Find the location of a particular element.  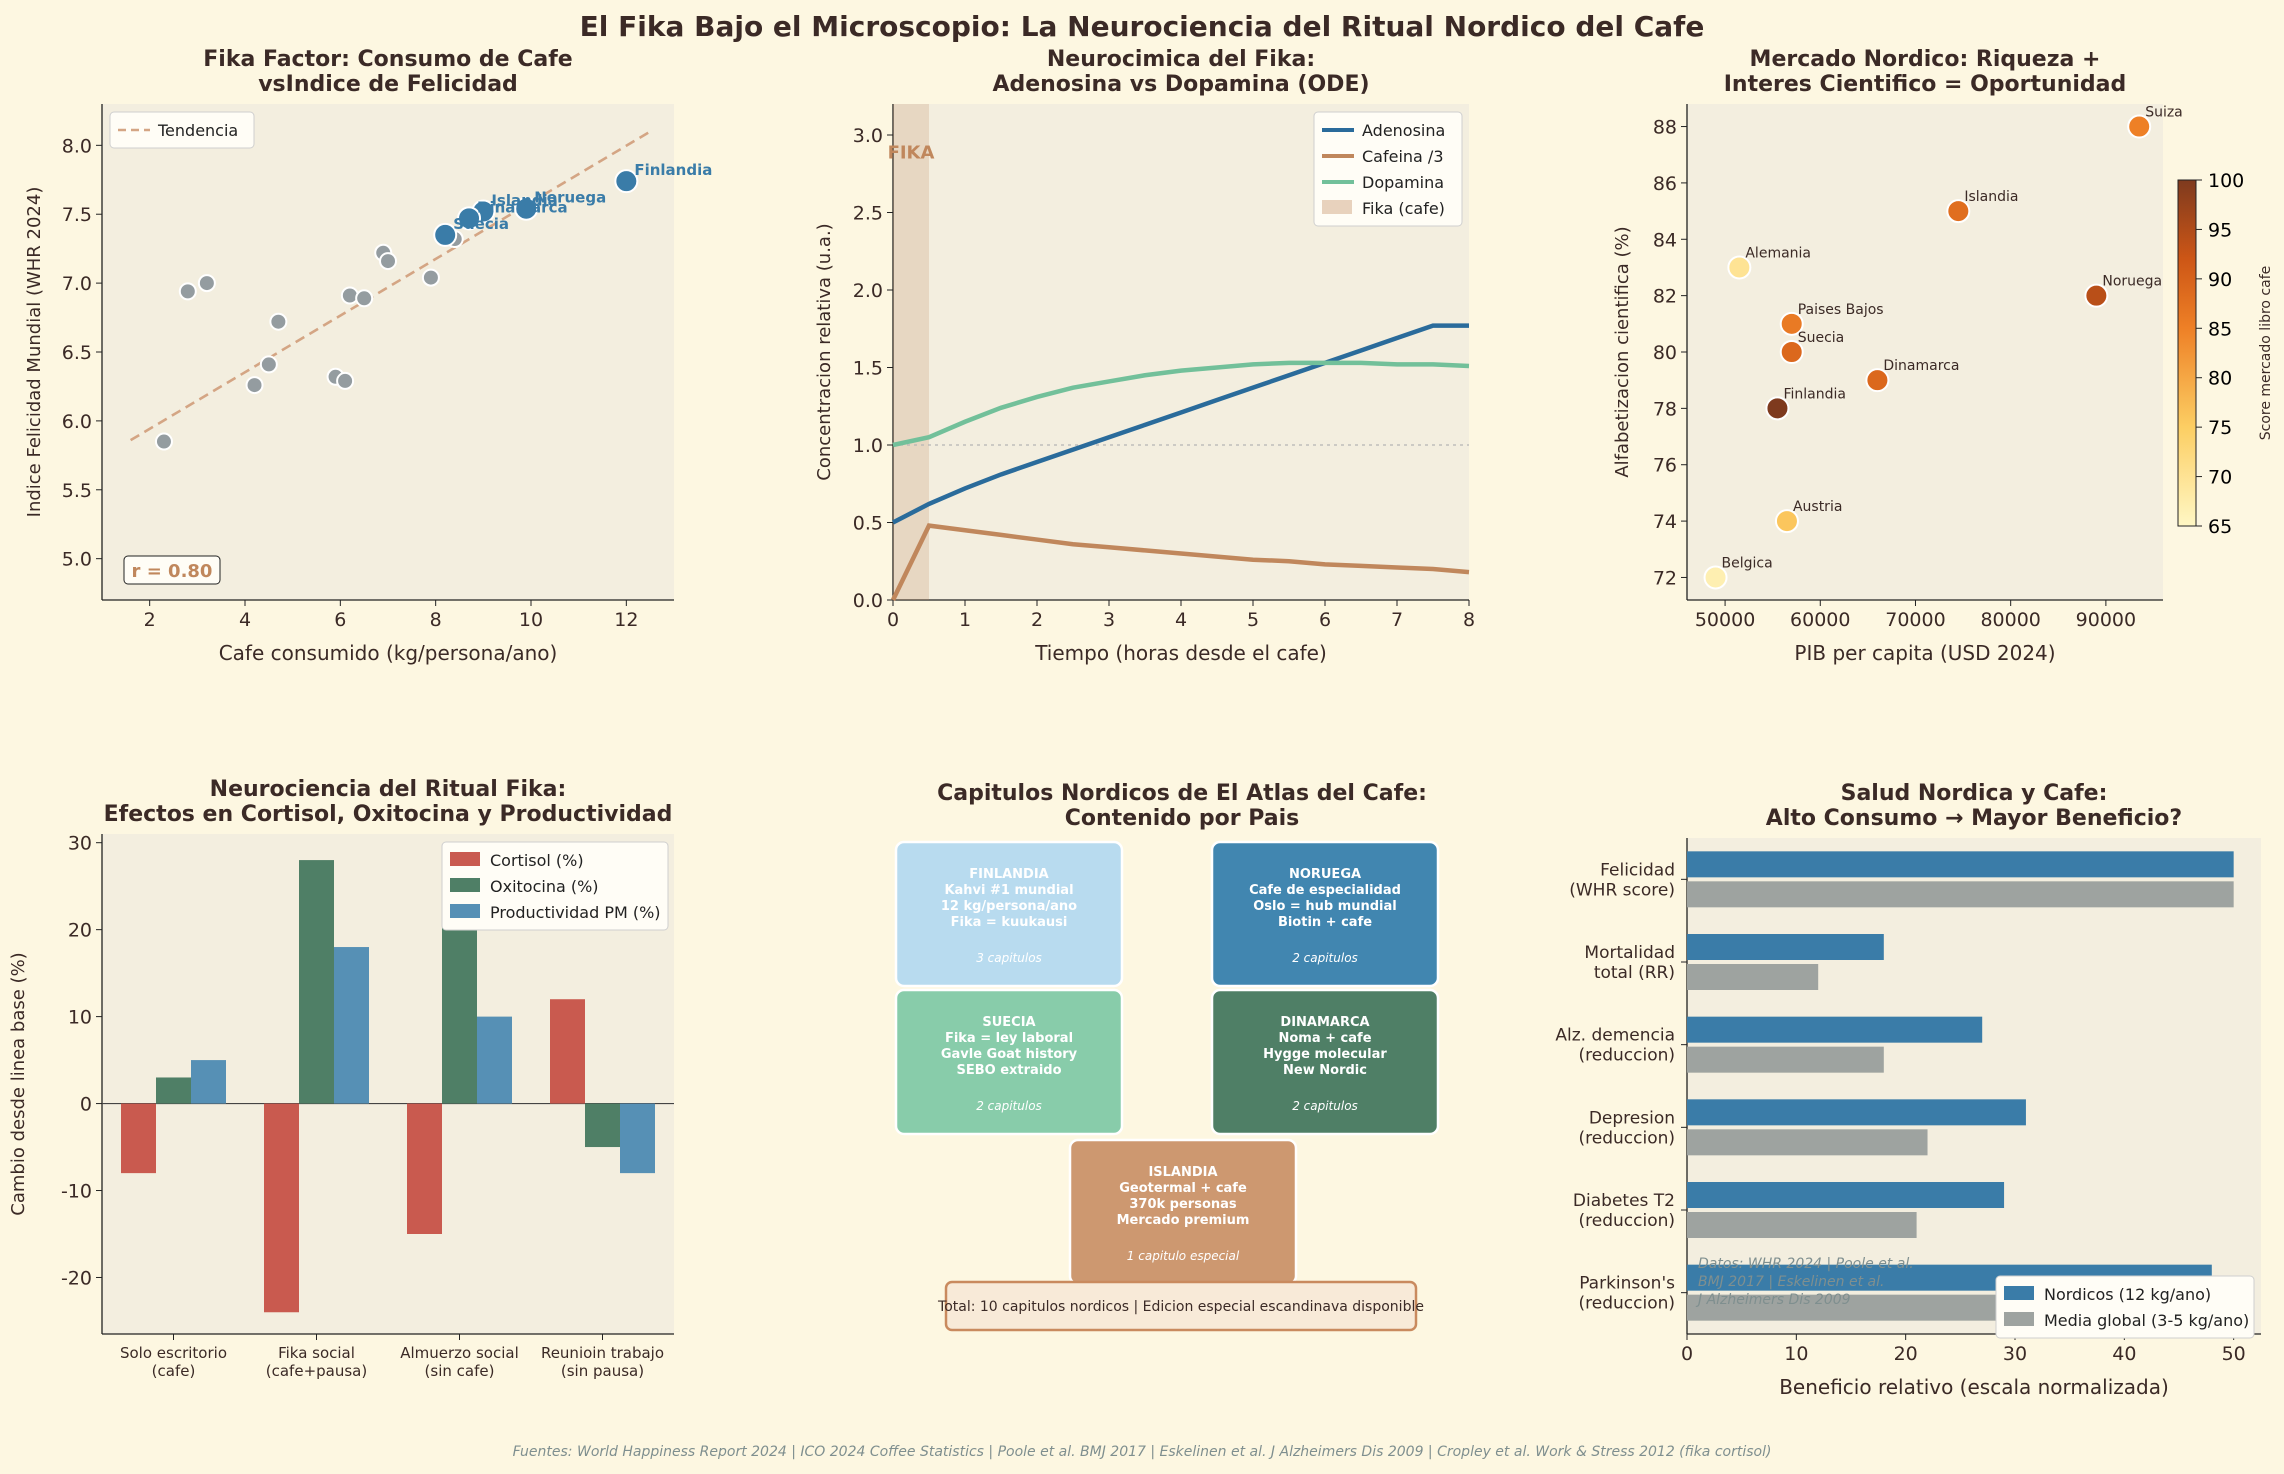

colorbar-tick-label: 65 is located at coordinates (2220, 527).